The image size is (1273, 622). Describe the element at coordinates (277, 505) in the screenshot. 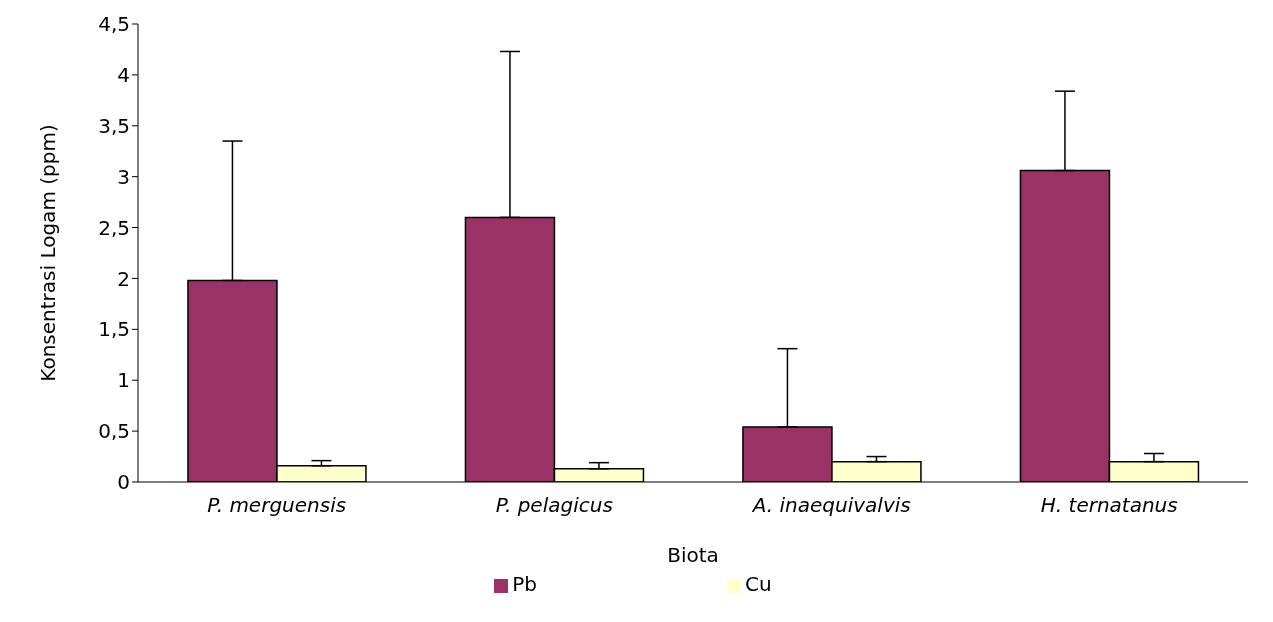

I see `x-tick-label: P. merguensis` at that location.